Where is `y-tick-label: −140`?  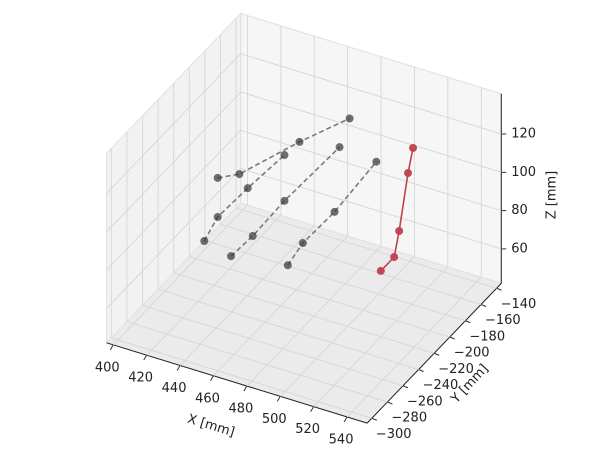 y-tick-label: −140 is located at coordinates (519, 304).